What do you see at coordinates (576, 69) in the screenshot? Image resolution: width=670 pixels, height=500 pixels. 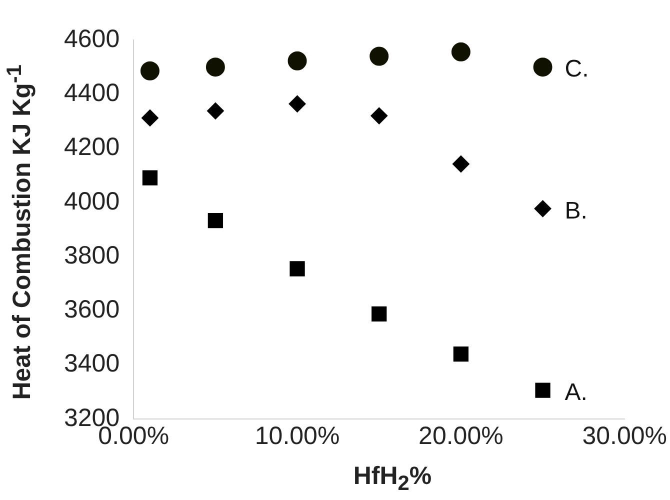 I see `series-label: C.` at bounding box center [576, 69].